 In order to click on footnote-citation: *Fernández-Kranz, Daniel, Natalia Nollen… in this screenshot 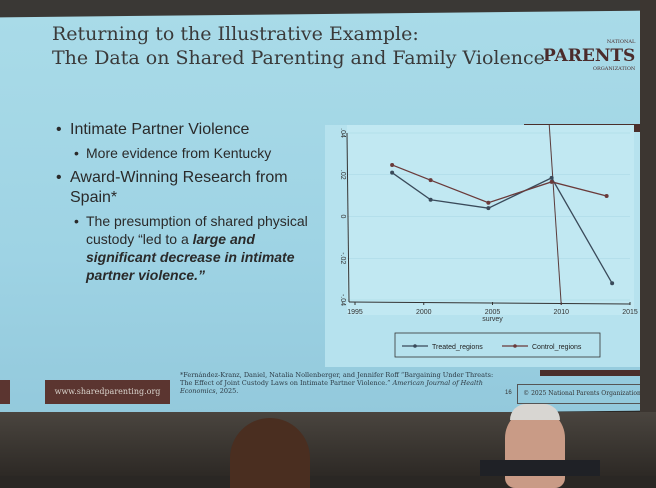, I will do `click(337, 379)`.